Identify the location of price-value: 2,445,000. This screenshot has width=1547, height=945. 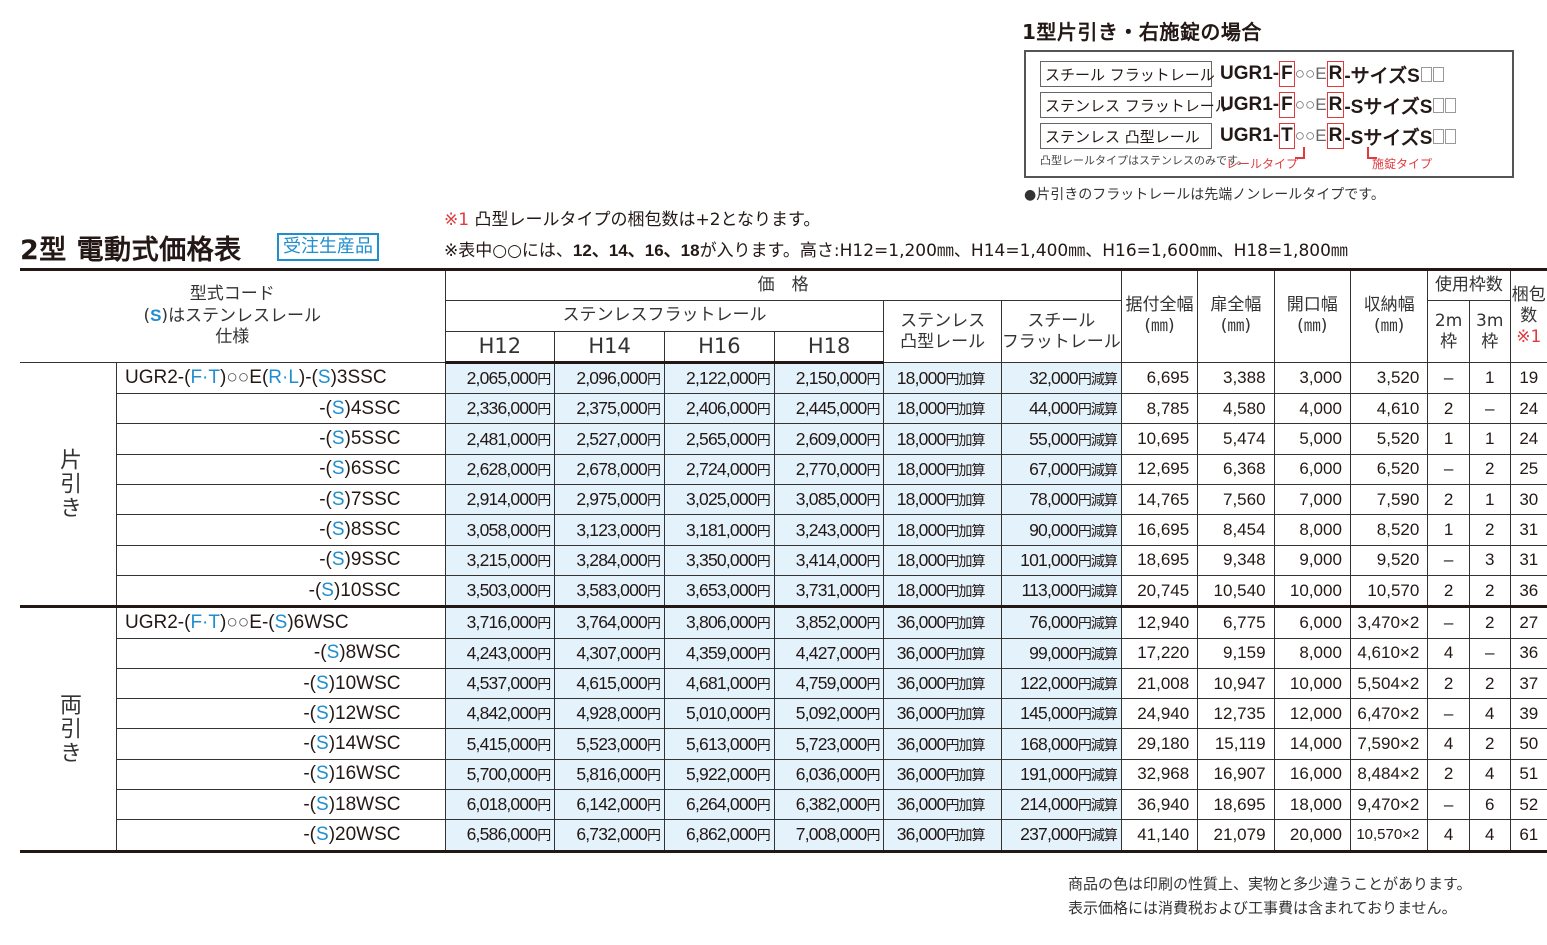
(831, 408).